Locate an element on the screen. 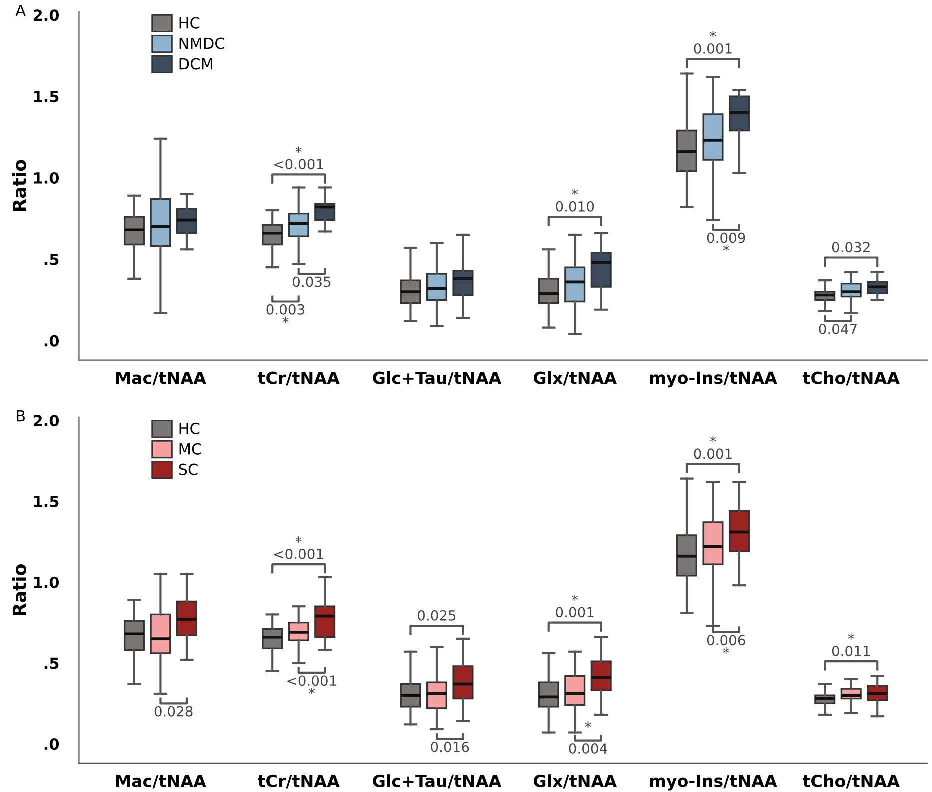  annotation: * 0.011 is located at coordinates (851, 645).